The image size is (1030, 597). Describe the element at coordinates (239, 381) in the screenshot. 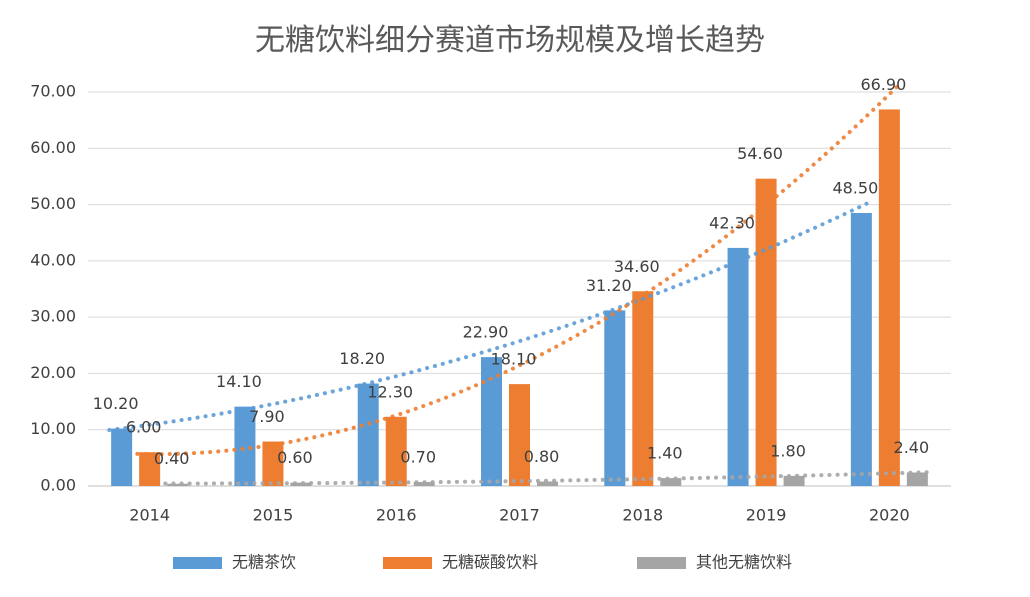

I see `value-label: 14.10` at that location.